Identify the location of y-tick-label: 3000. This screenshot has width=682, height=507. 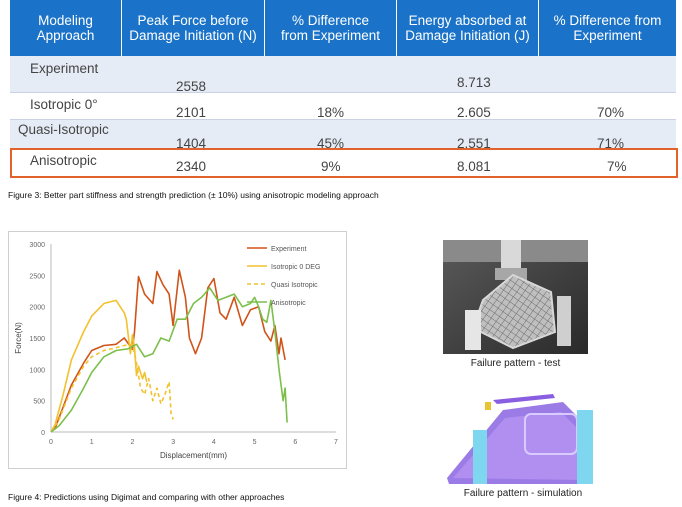
(37, 245).